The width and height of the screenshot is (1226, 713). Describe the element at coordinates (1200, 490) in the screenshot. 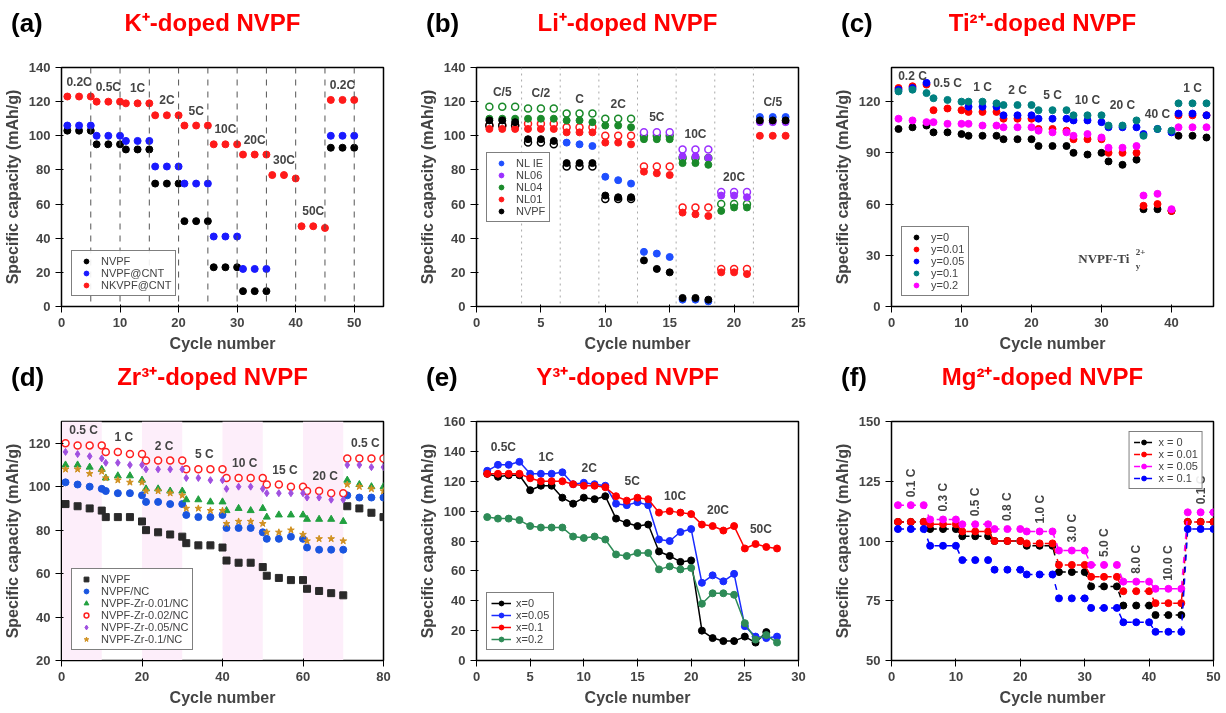

I see `annotation: 0.1 C` at that location.